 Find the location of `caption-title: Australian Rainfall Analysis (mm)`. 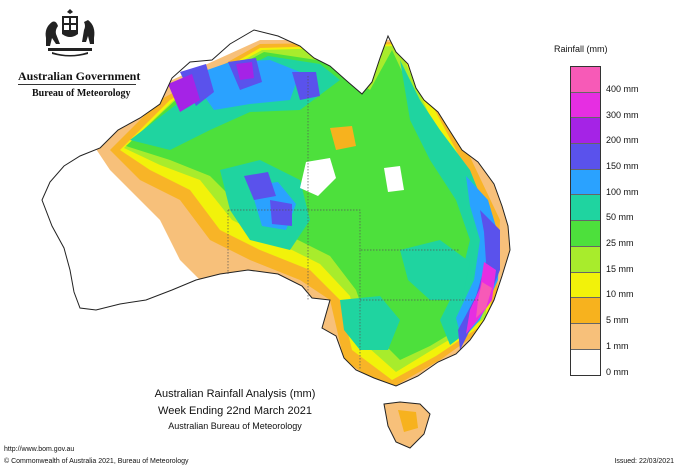

caption-title: Australian Rainfall Analysis (mm) is located at coordinates (235, 394).